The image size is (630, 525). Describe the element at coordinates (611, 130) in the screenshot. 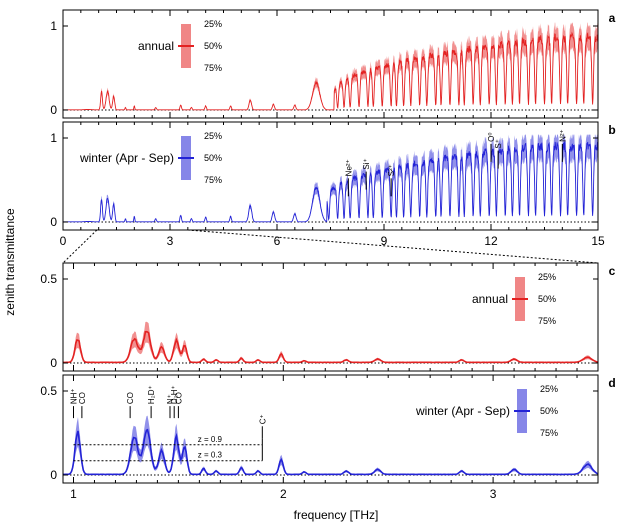

I see `panel-label: b` at that location.